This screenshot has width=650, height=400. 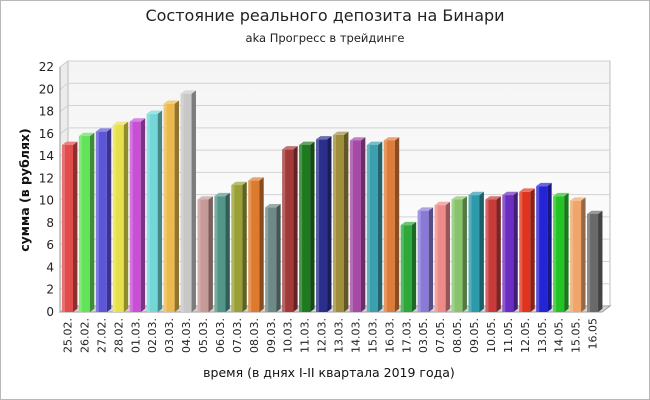 What do you see at coordinates (508, 335) in the screenshot?
I see `x-tick-label: 11.05.` at bounding box center [508, 335].